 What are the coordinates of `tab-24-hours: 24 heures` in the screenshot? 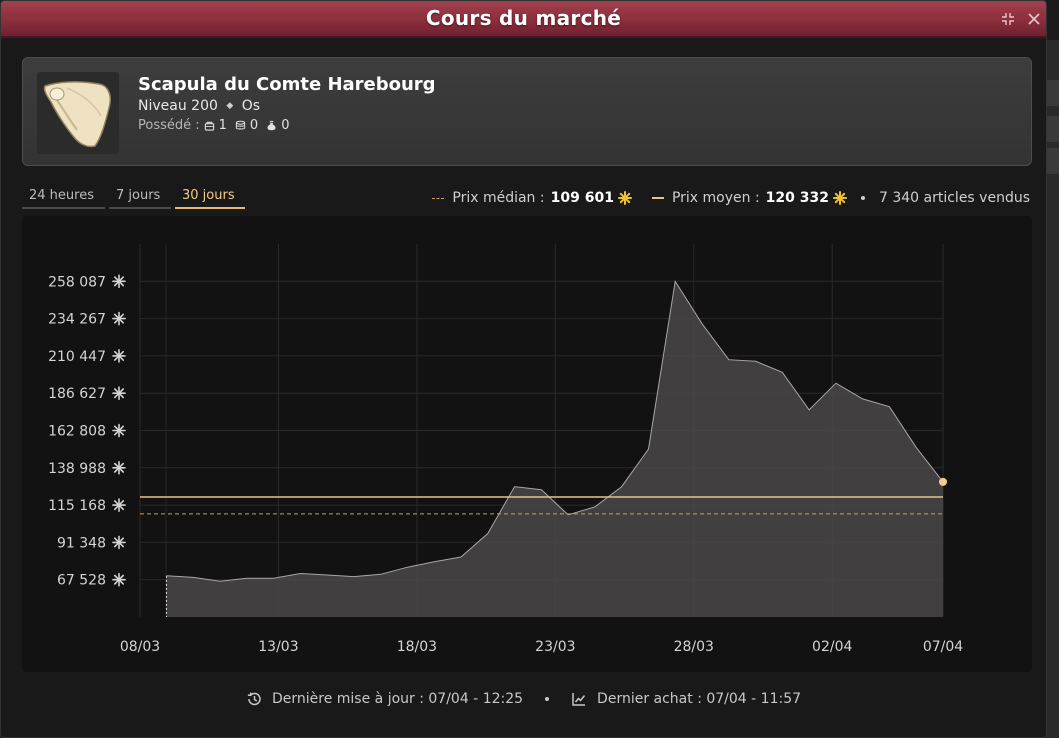 It's located at (63, 198).